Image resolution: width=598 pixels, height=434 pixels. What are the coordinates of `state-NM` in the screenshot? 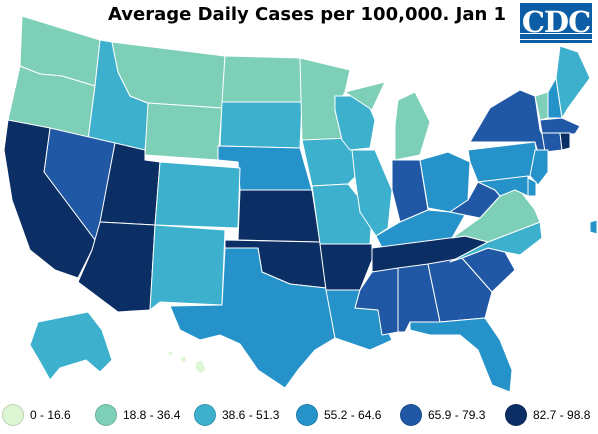 It's located at (187, 267).